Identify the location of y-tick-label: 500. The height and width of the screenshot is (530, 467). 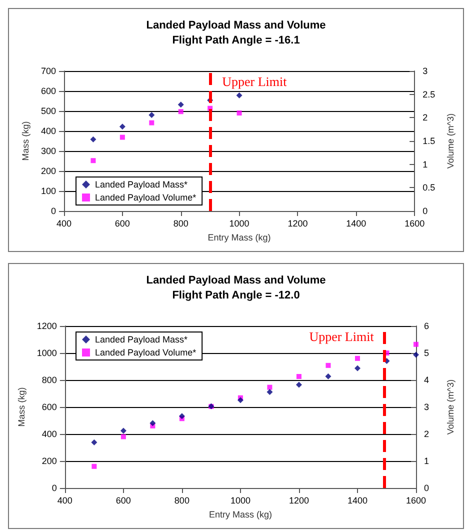
(48, 111).